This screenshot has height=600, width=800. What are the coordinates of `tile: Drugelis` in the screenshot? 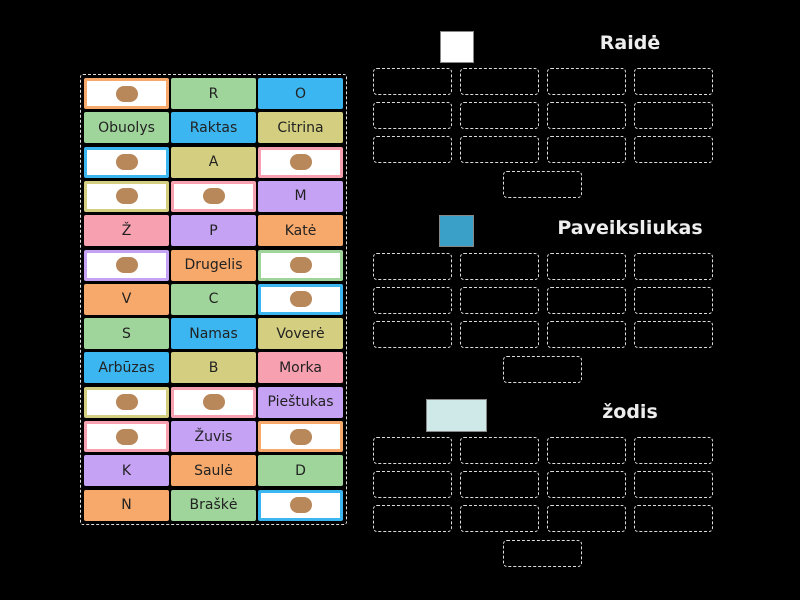 It's located at (213, 265).